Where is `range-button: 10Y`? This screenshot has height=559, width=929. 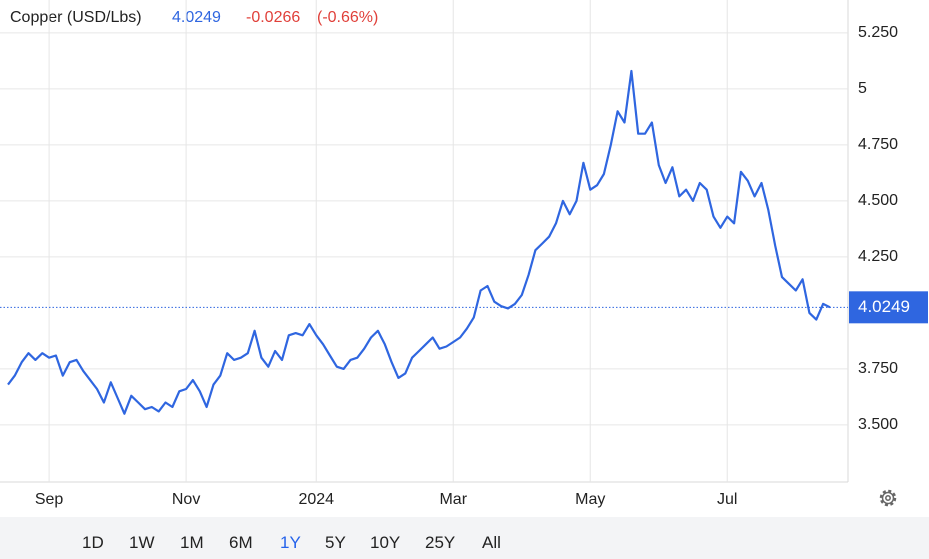 range-button: 10Y is located at coordinates (385, 542).